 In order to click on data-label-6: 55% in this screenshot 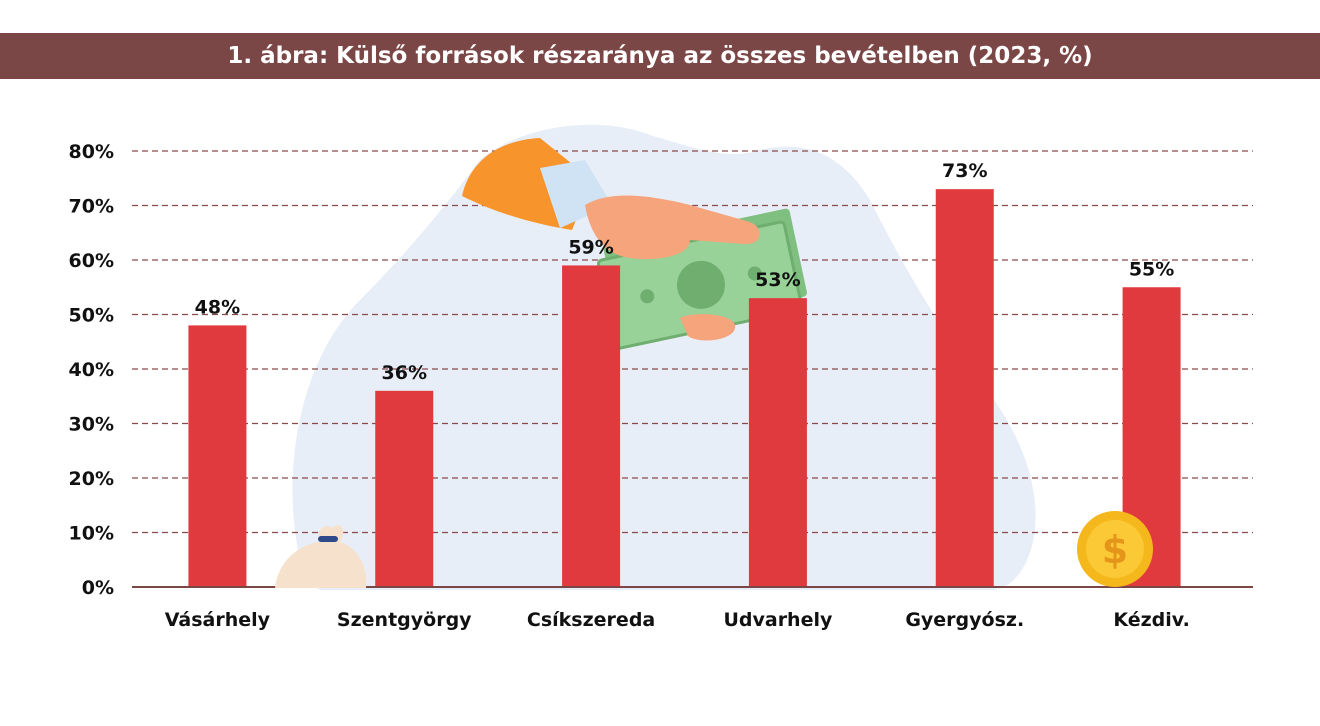, I will do `click(1151, 269)`.